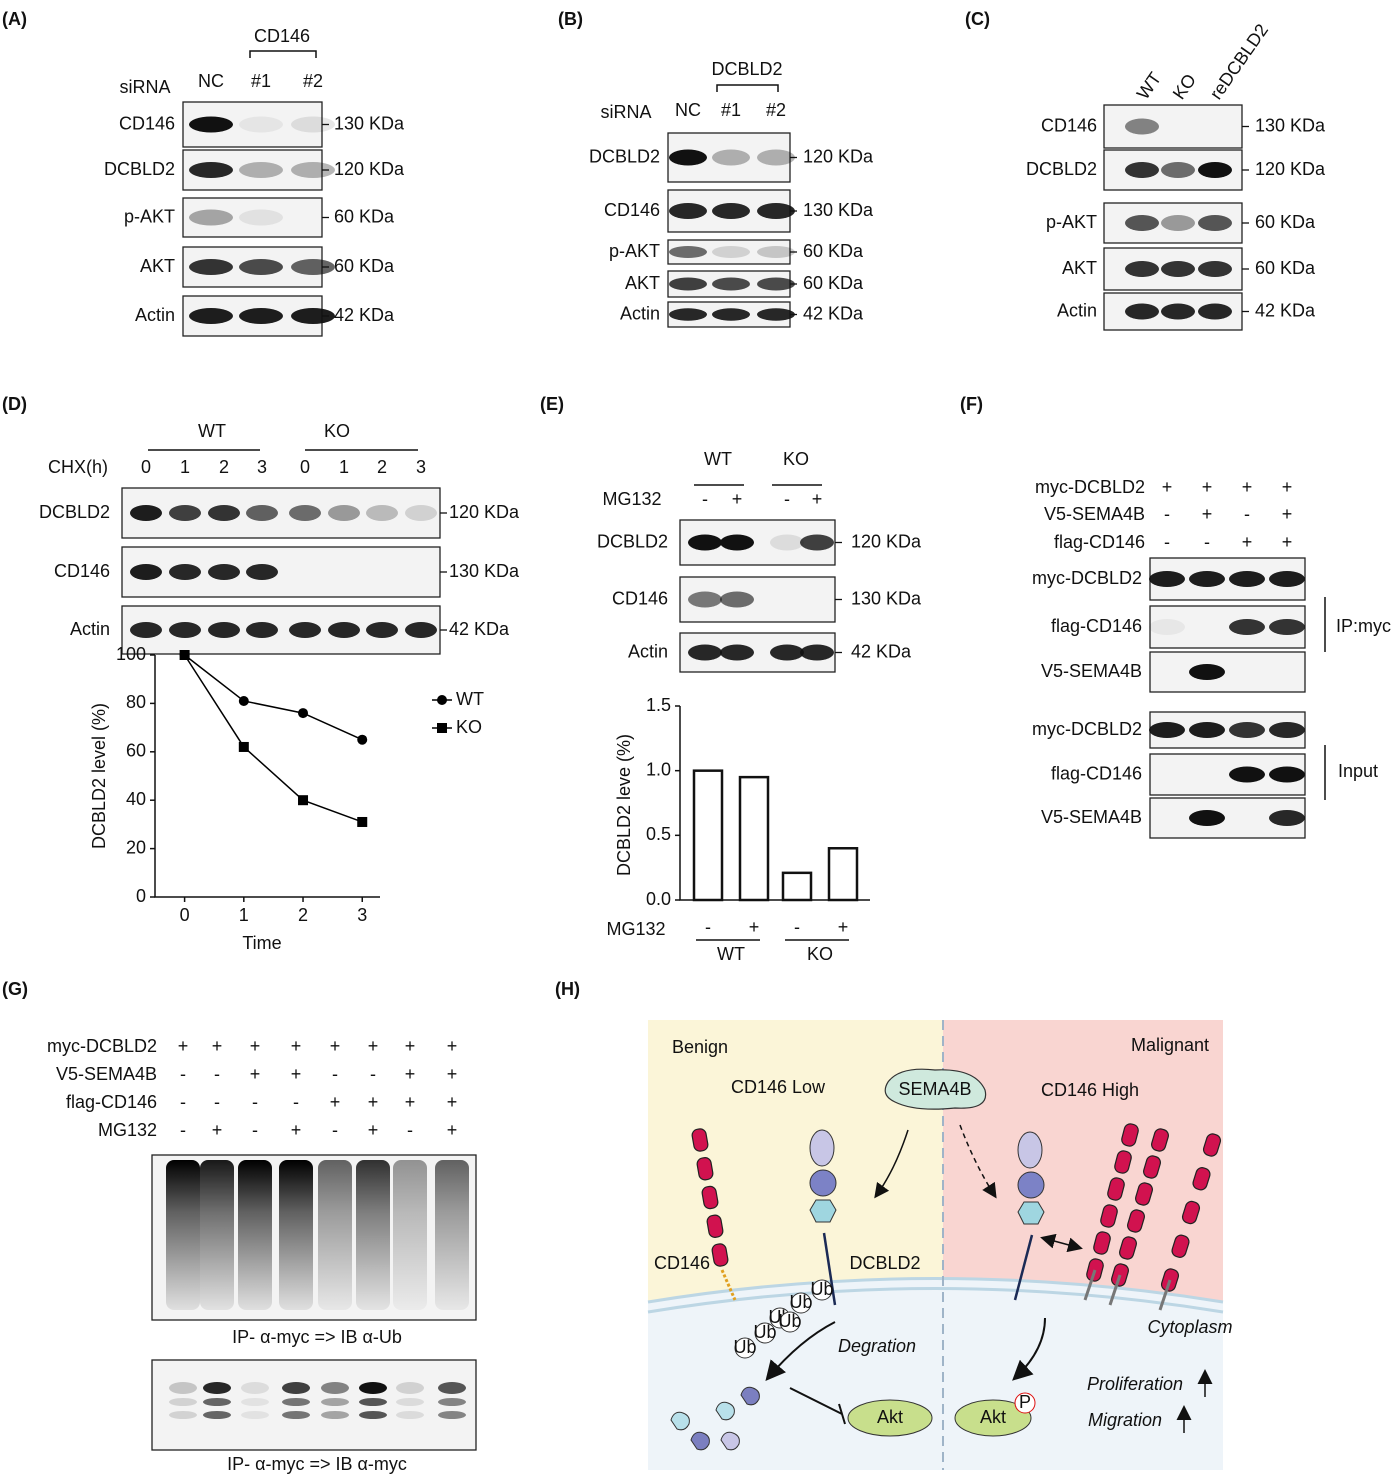  What do you see at coordinates (74, 512) in the screenshot?
I see `blot-label: DCBLD2` at bounding box center [74, 512].